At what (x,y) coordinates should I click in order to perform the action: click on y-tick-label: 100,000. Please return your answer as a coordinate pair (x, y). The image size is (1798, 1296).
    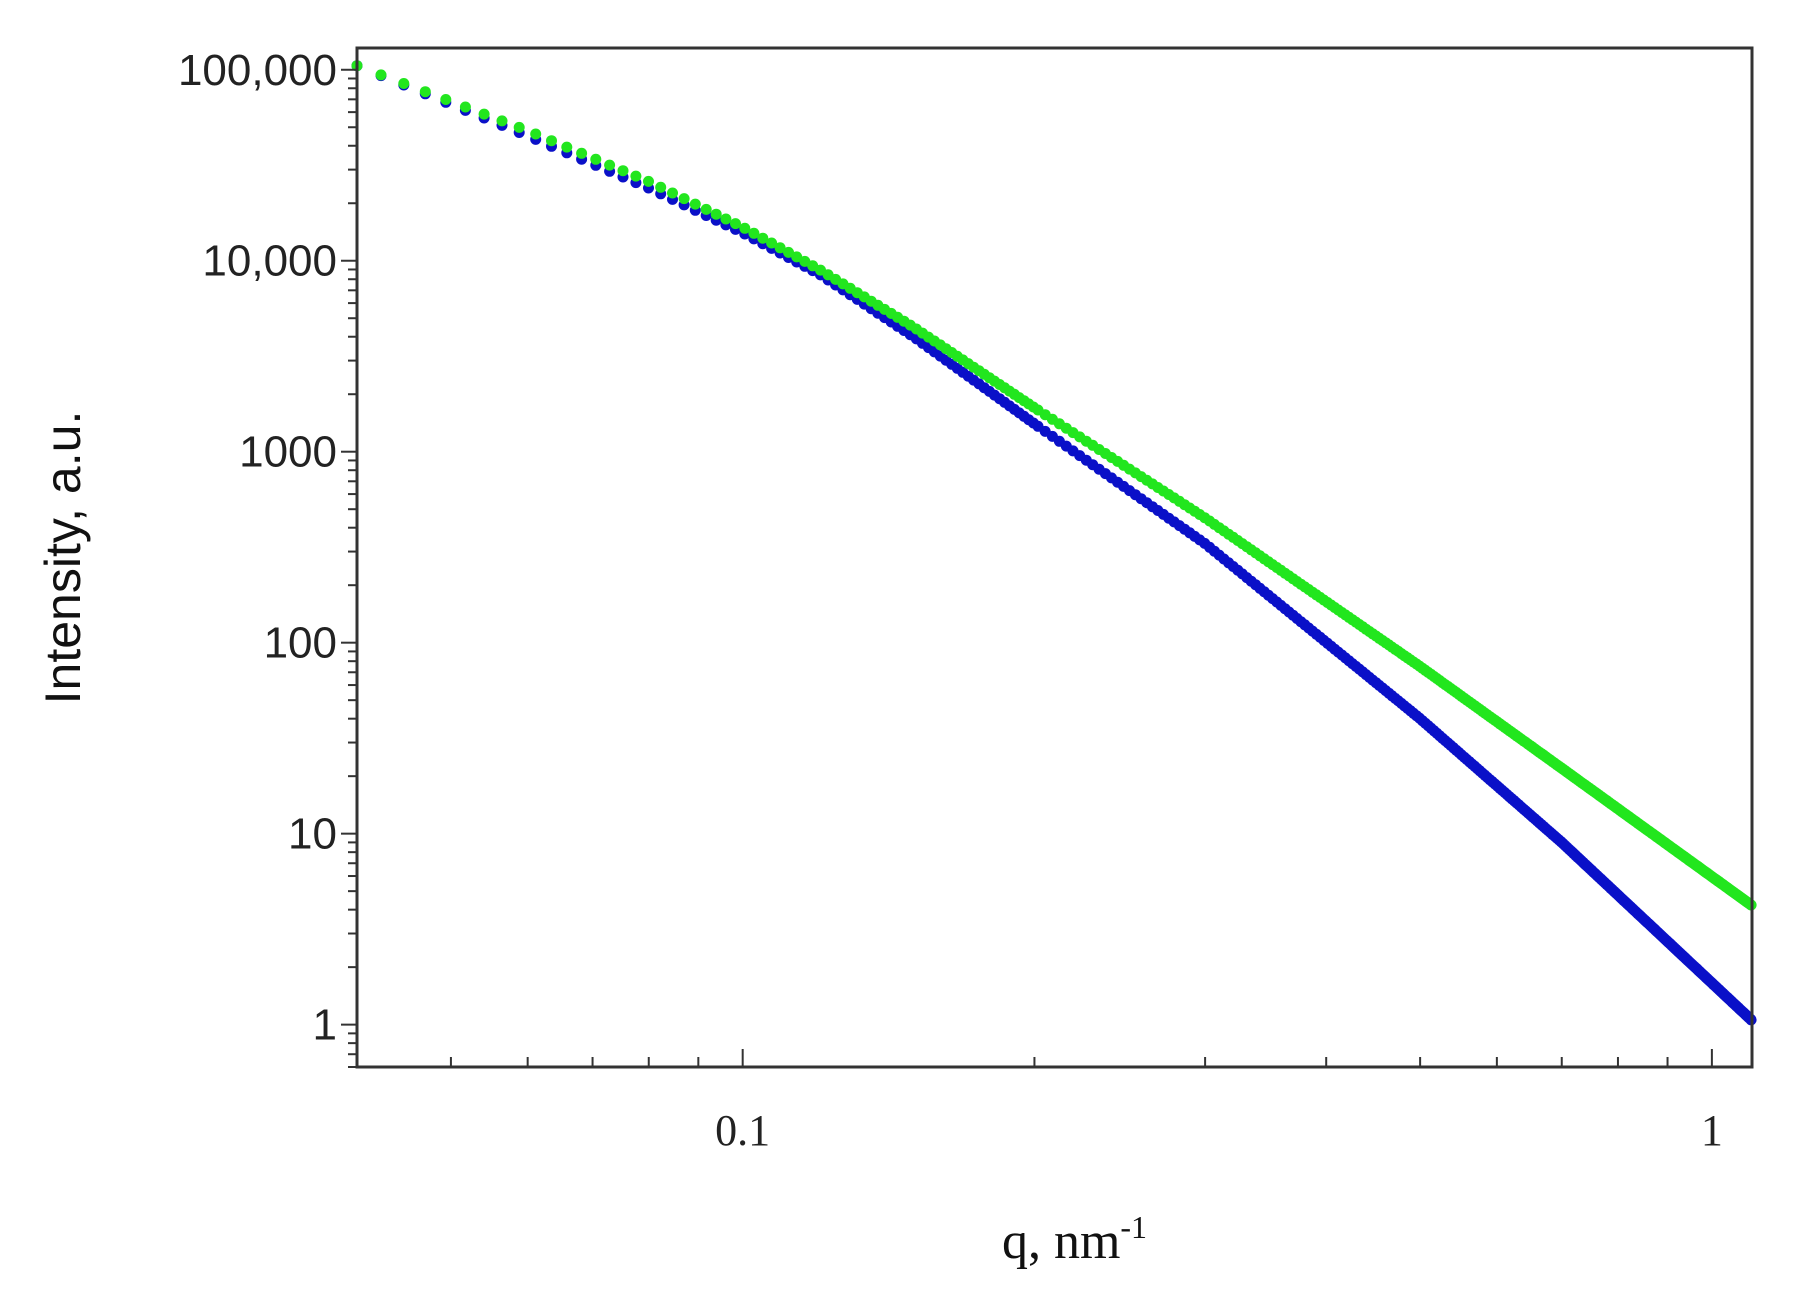
    Looking at the image, I should click on (257, 70).